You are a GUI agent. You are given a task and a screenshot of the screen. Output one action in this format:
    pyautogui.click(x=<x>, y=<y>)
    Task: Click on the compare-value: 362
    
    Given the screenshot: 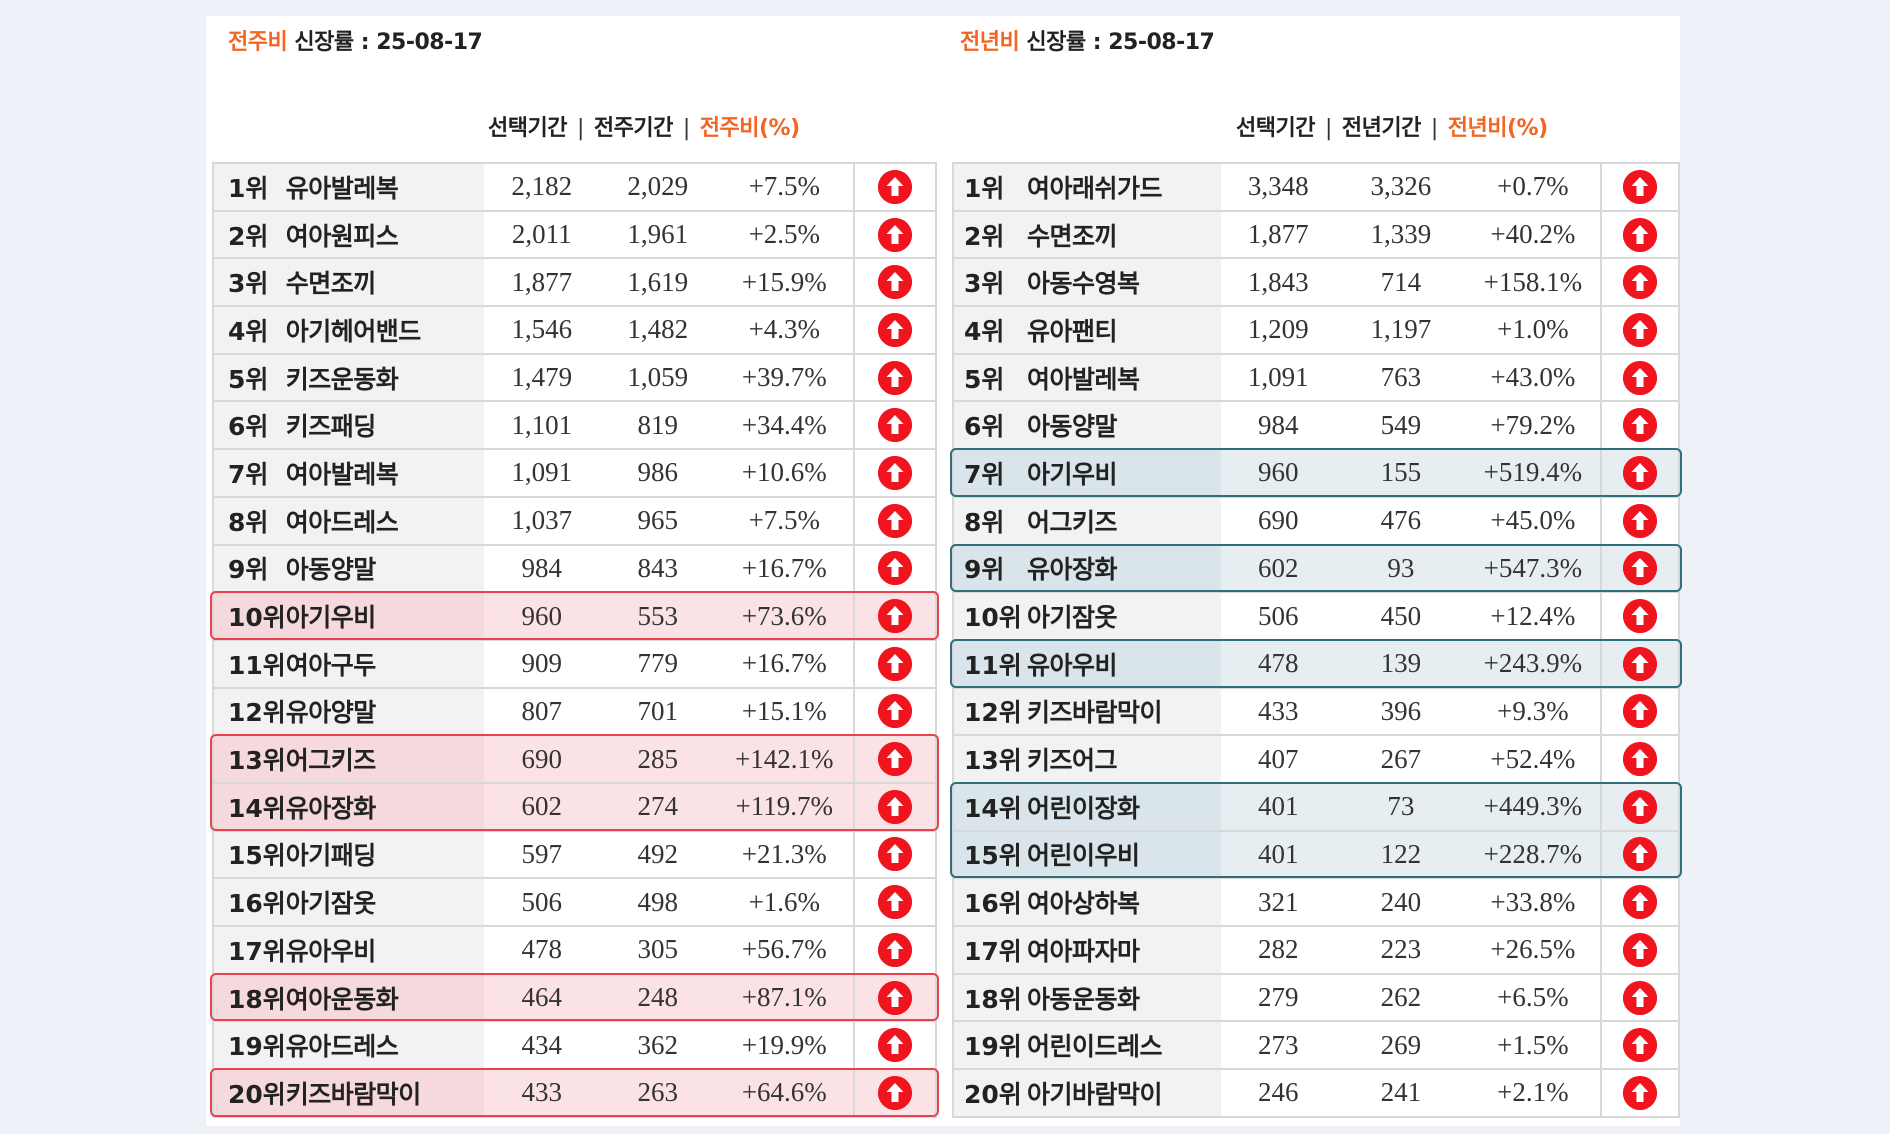 What is the action you would take?
    pyautogui.click(x=657, y=1046)
    